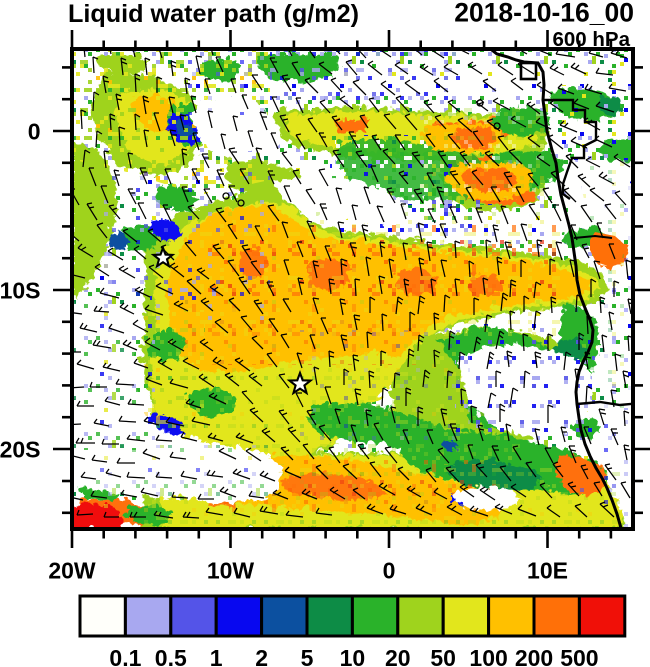 This screenshot has height=667, width=650. I want to click on svg-text: 50, so click(443, 656).